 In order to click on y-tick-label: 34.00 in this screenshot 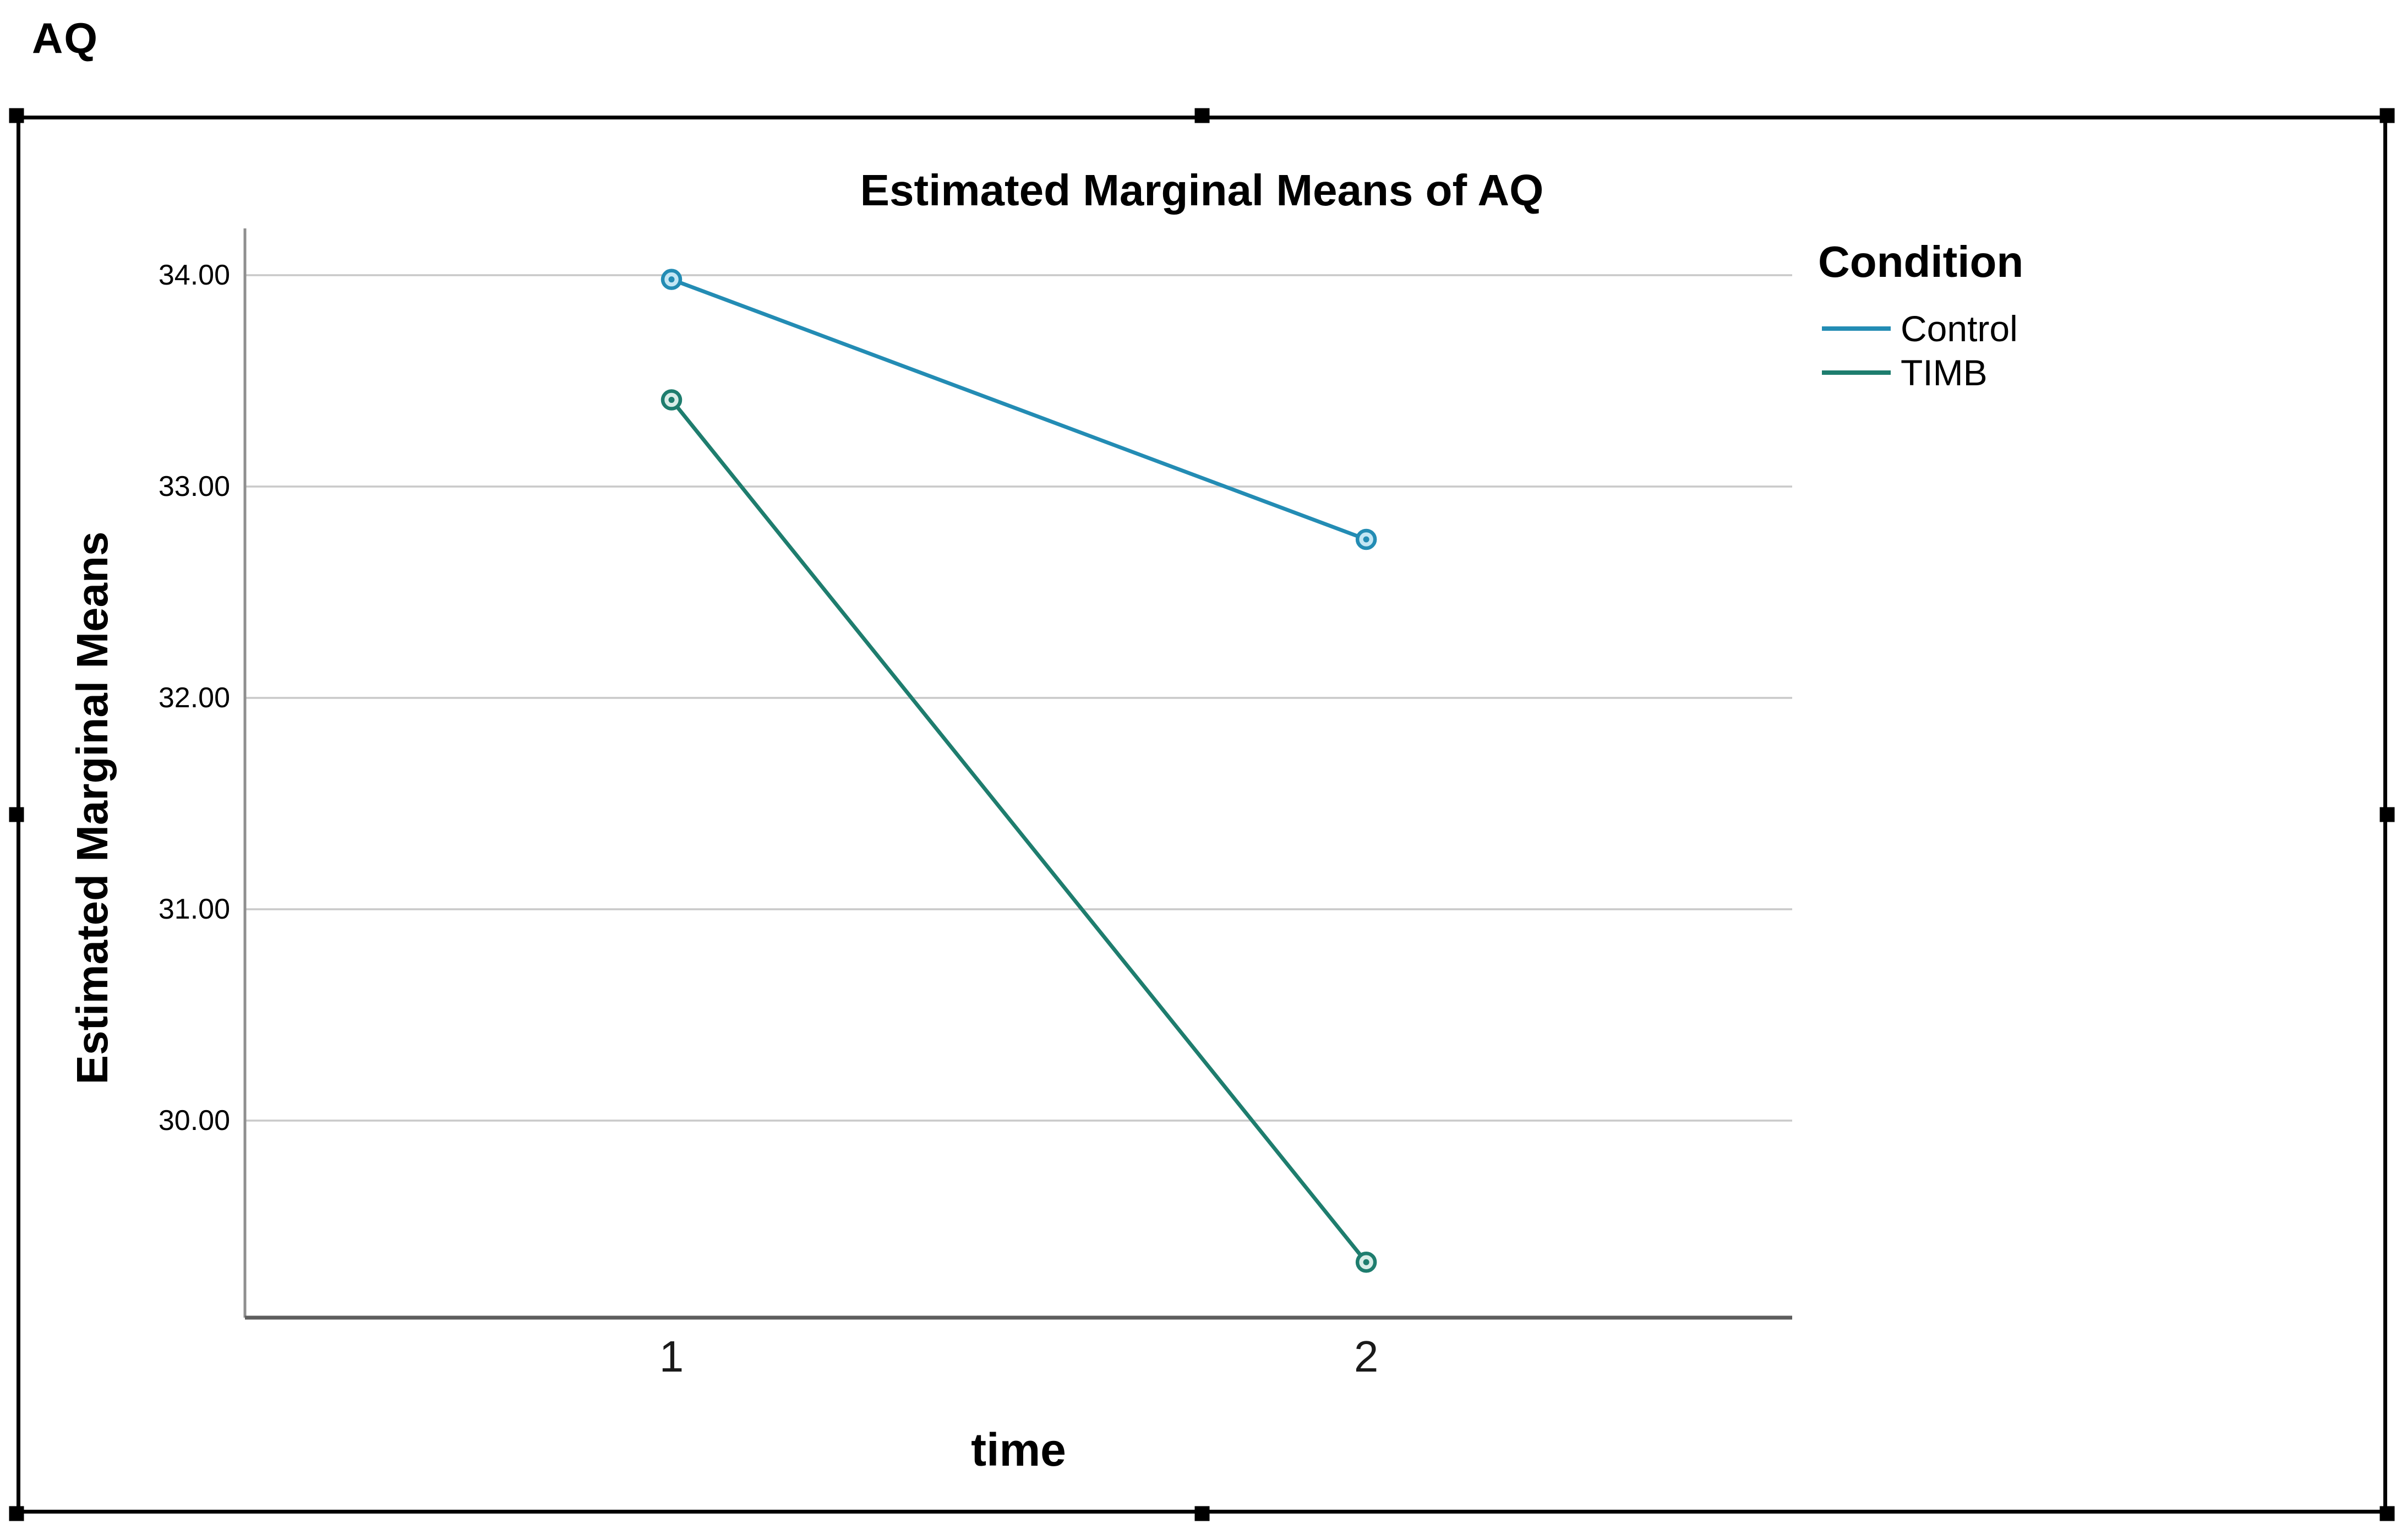, I will do `click(194, 275)`.